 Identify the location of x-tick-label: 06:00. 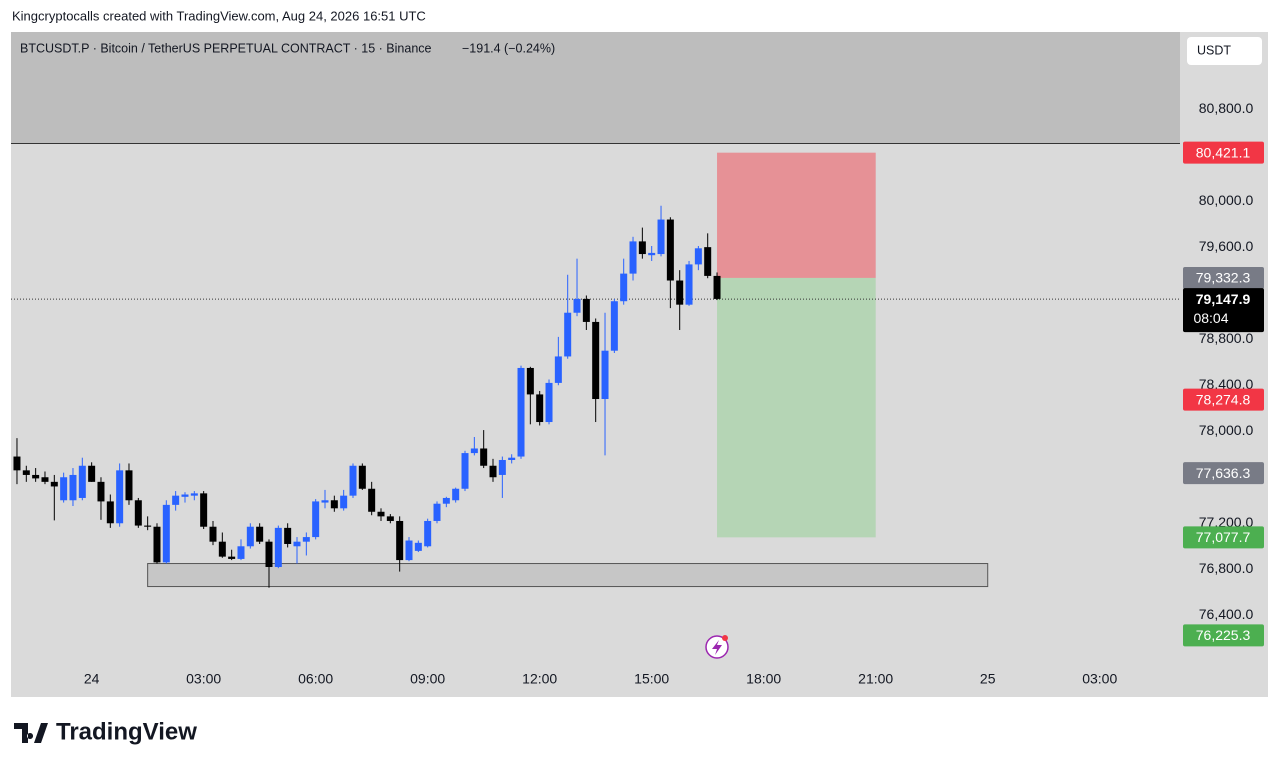
(315, 679).